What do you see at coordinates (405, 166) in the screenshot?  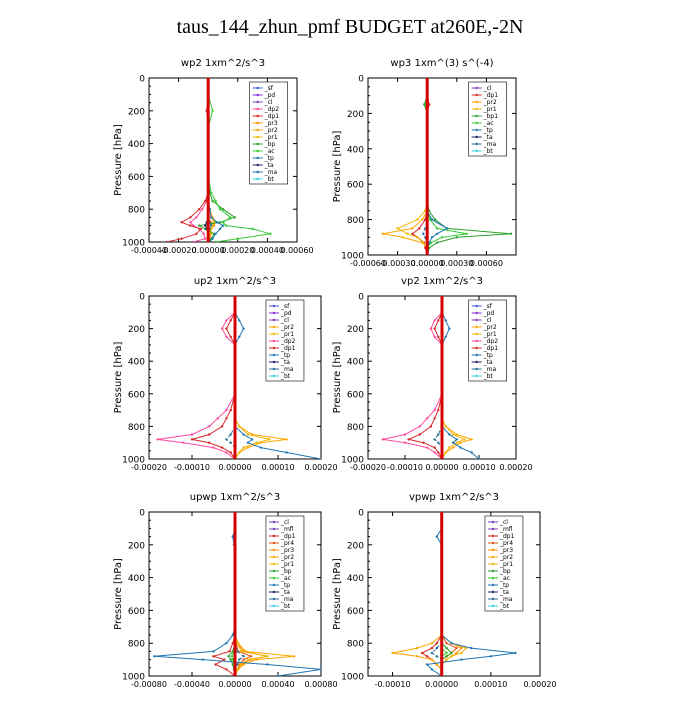 I see `series-line-pr2` at bounding box center [405, 166].